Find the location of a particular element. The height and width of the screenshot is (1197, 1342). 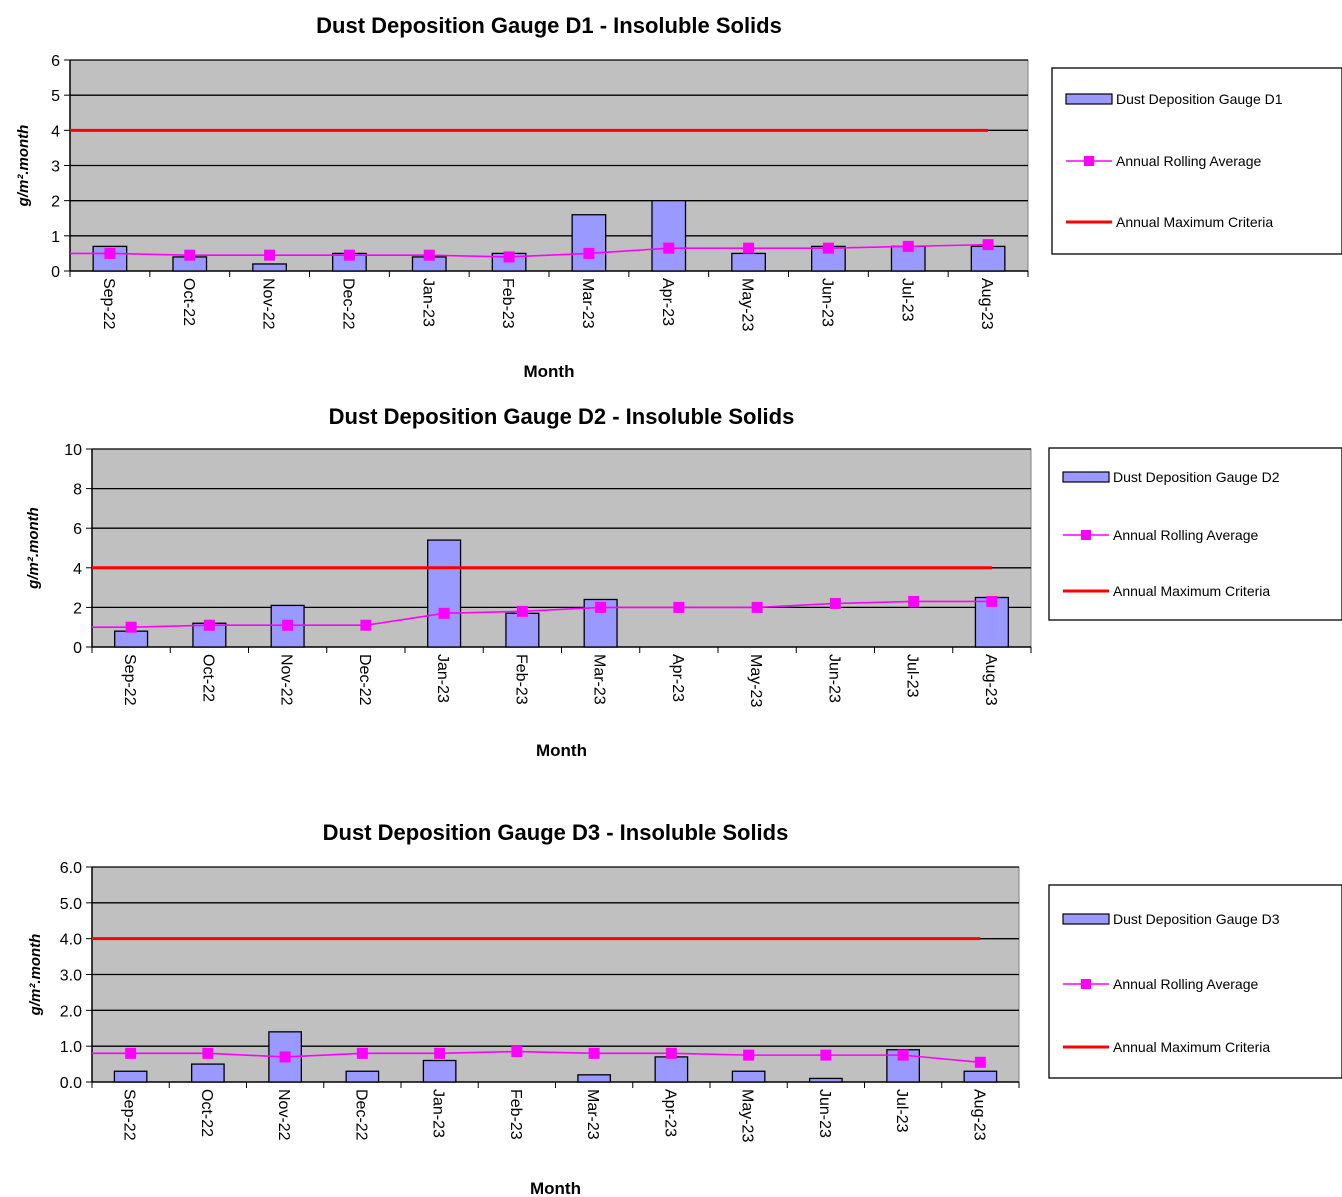

legend-label: Dust Deposition Gauge D2 is located at coordinates (1196, 477).